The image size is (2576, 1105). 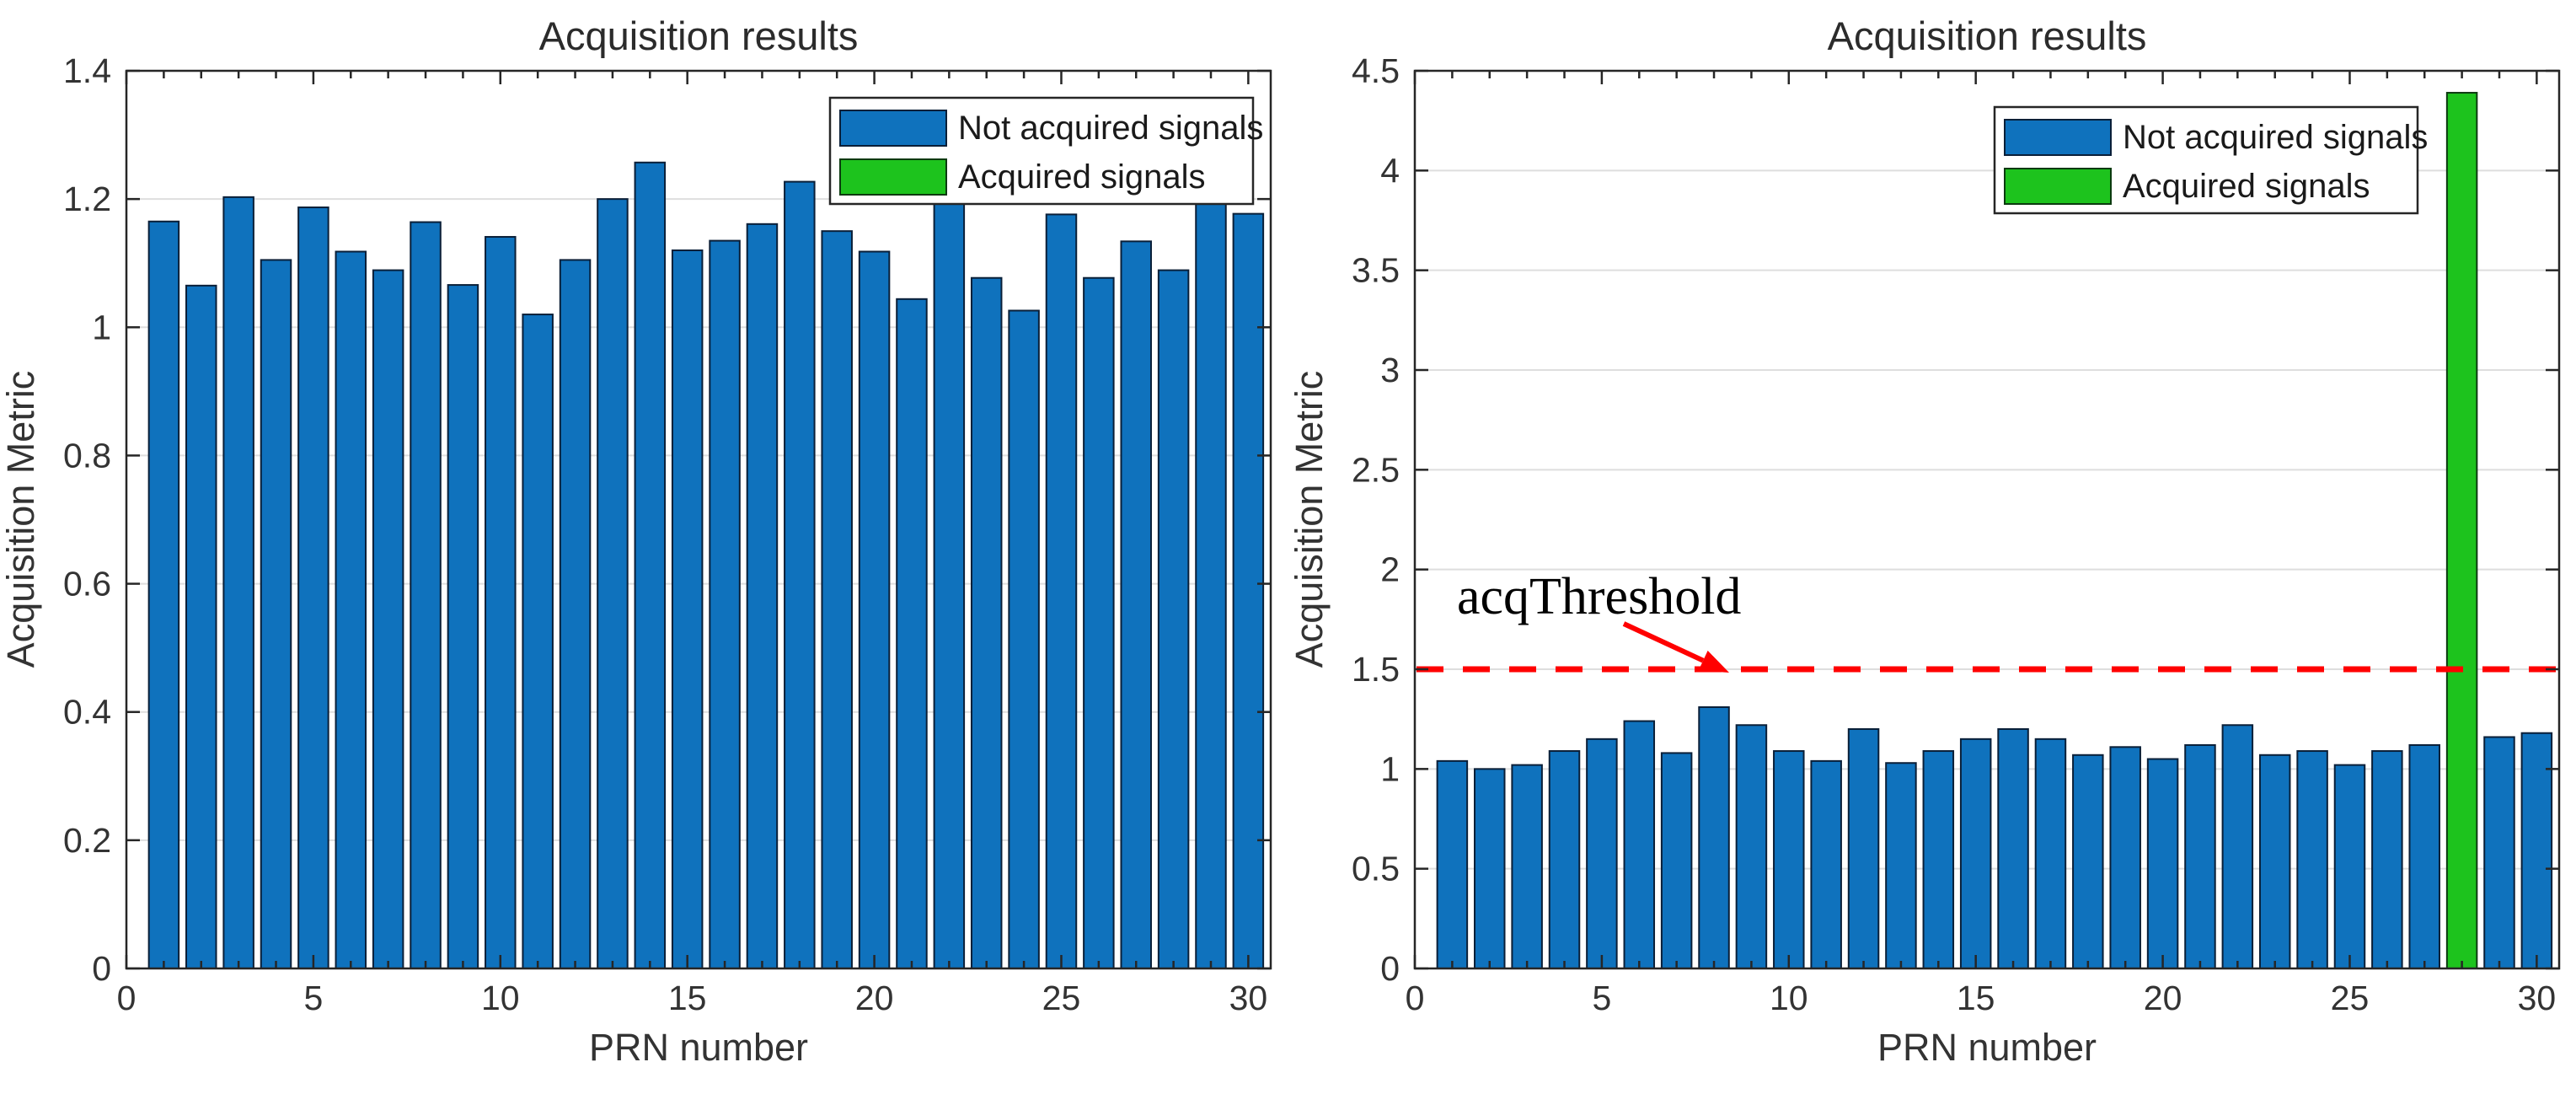 What do you see at coordinates (1061, 998) in the screenshot?
I see `x-tick-label-25: 25` at bounding box center [1061, 998].